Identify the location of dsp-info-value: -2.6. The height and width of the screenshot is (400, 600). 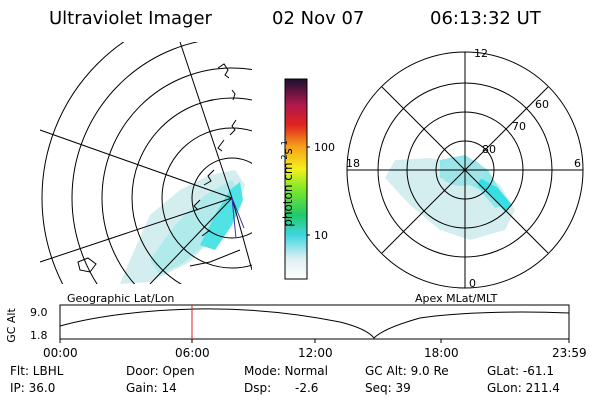
(307, 388).